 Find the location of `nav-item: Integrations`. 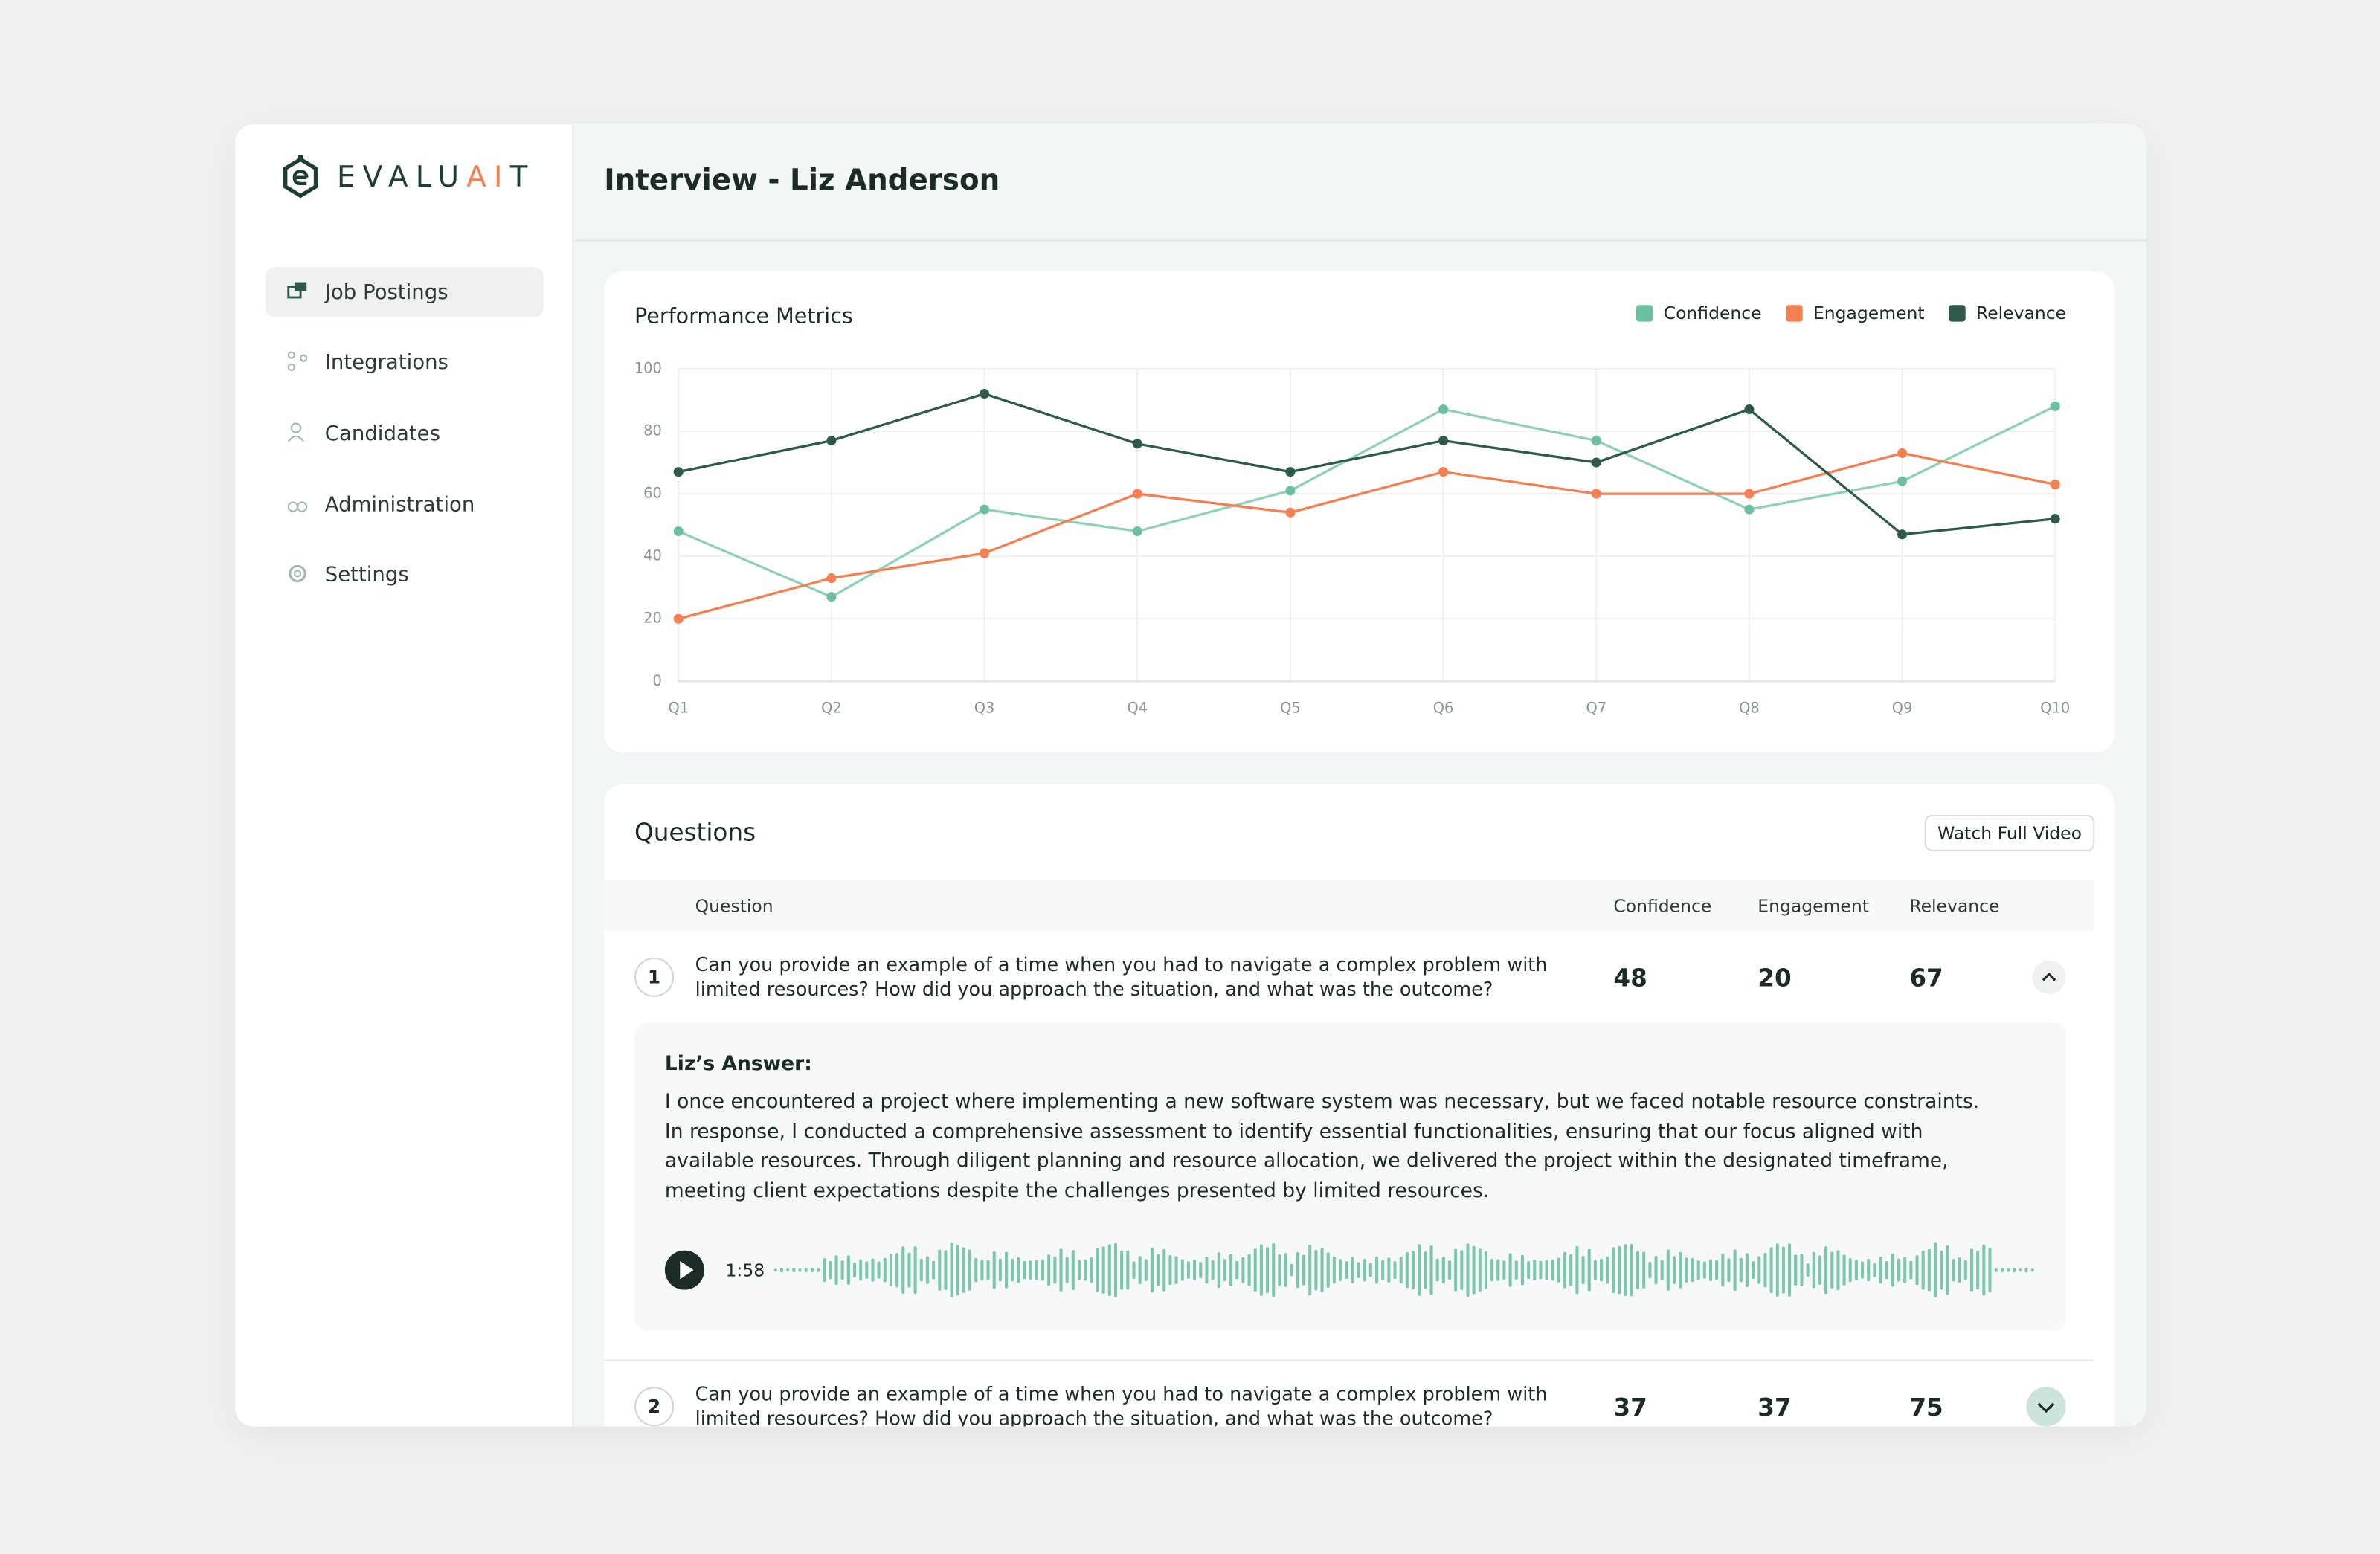

nav-item: Integrations is located at coordinates (405, 362).